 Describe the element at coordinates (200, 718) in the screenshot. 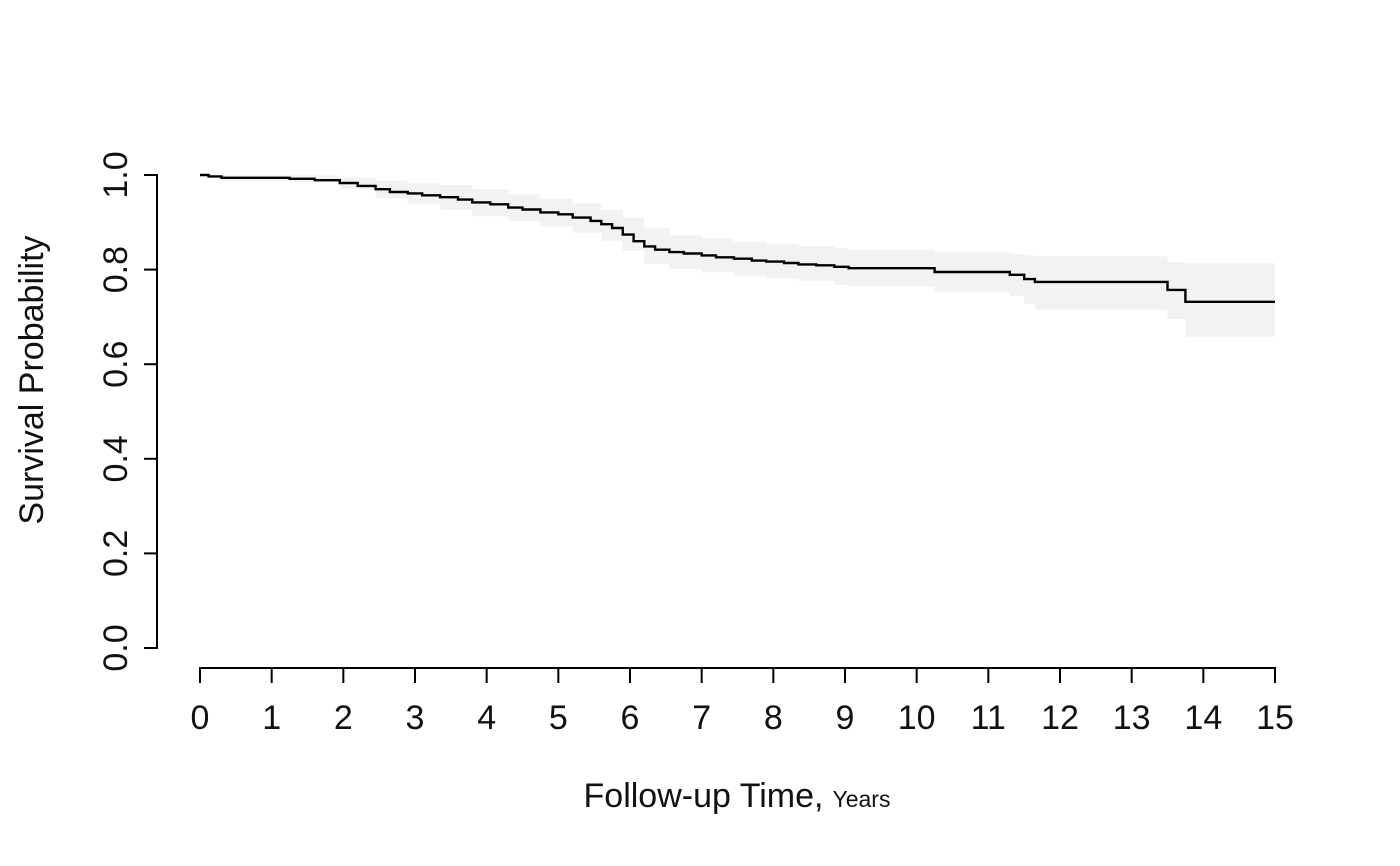

I see `x-tick-label: 0` at that location.